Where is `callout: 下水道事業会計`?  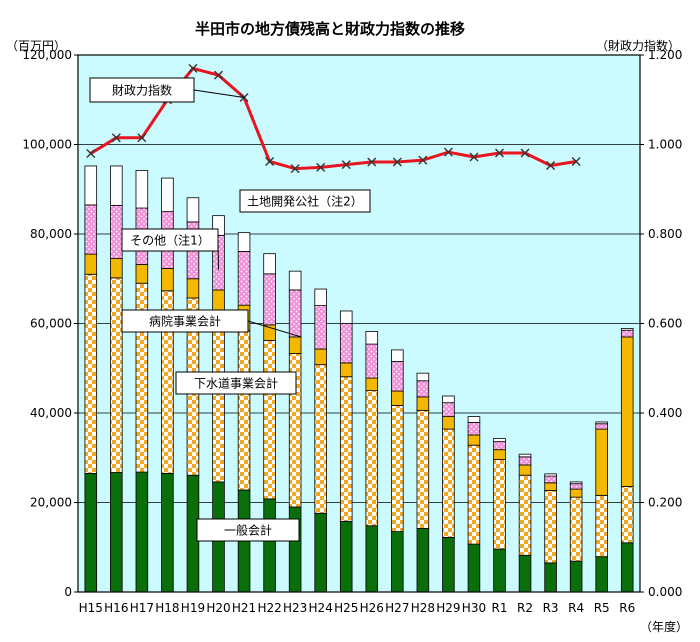 callout: 下水道事業会計 is located at coordinates (236, 383).